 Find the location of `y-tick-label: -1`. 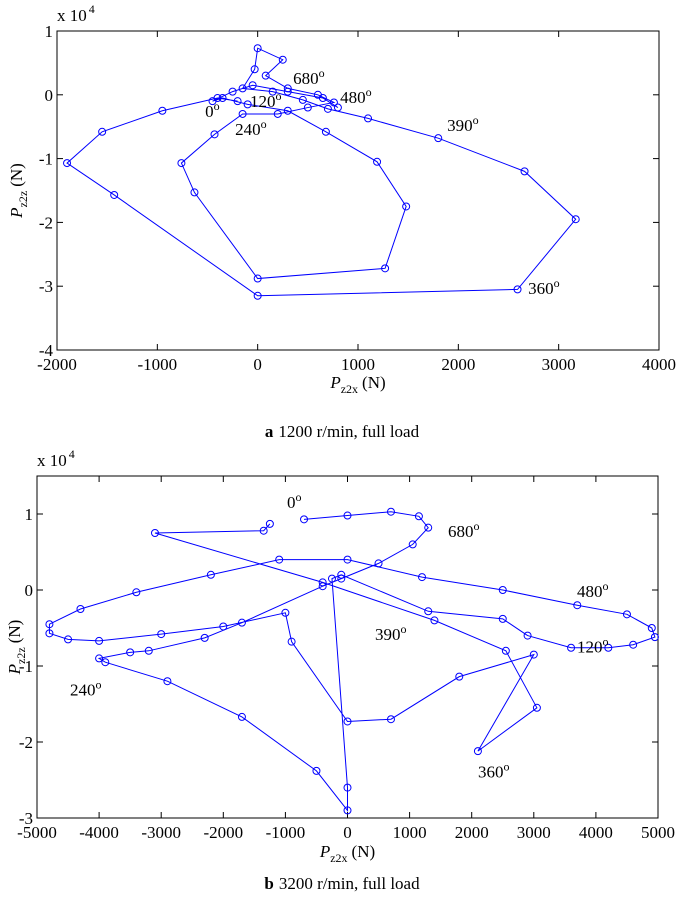

y-tick-label: -1 is located at coordinates (46, 159).